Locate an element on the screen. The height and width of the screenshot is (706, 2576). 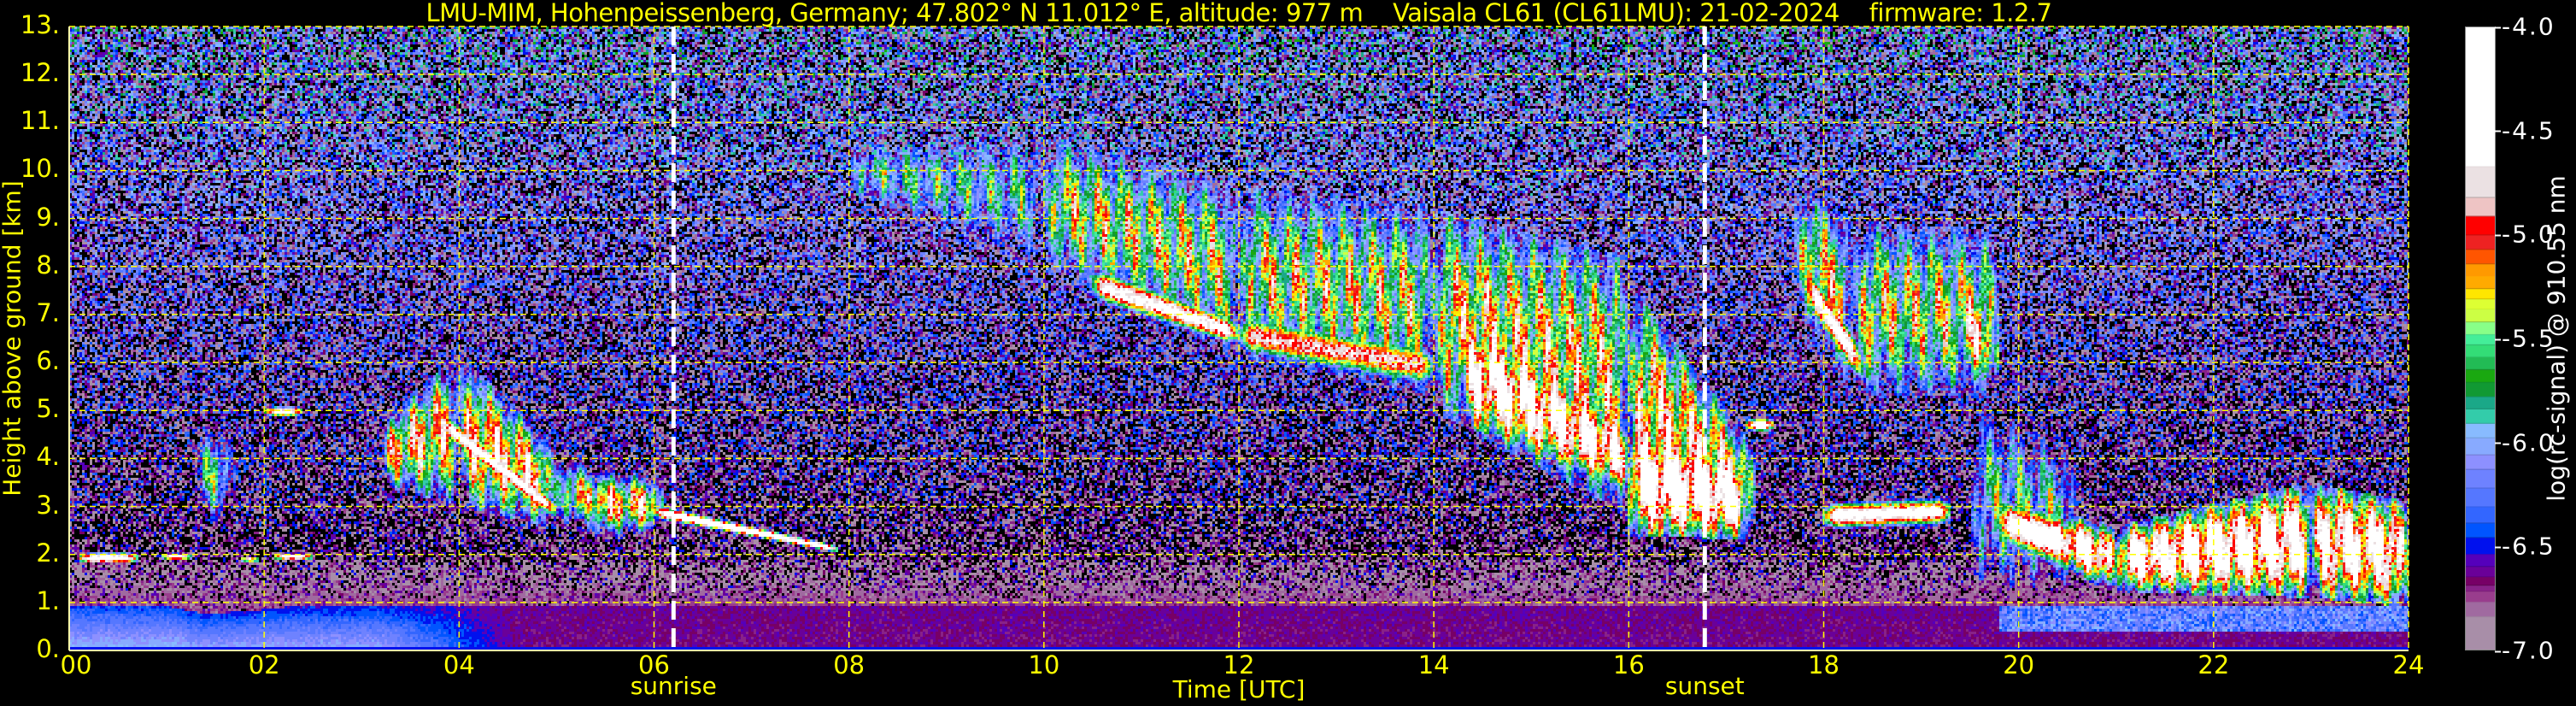
x-tick-label: 06 is located at coordinates (654, 665).